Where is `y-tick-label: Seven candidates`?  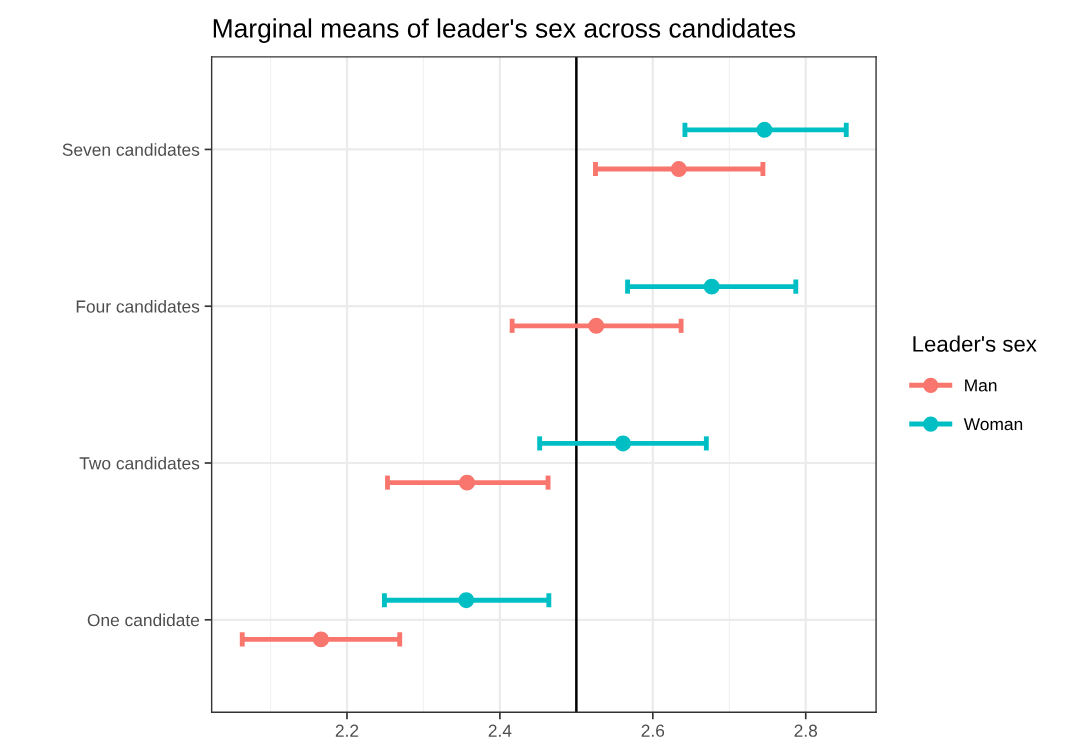 y-tick-label: Seven candidates is located at coordinates (131, 149).